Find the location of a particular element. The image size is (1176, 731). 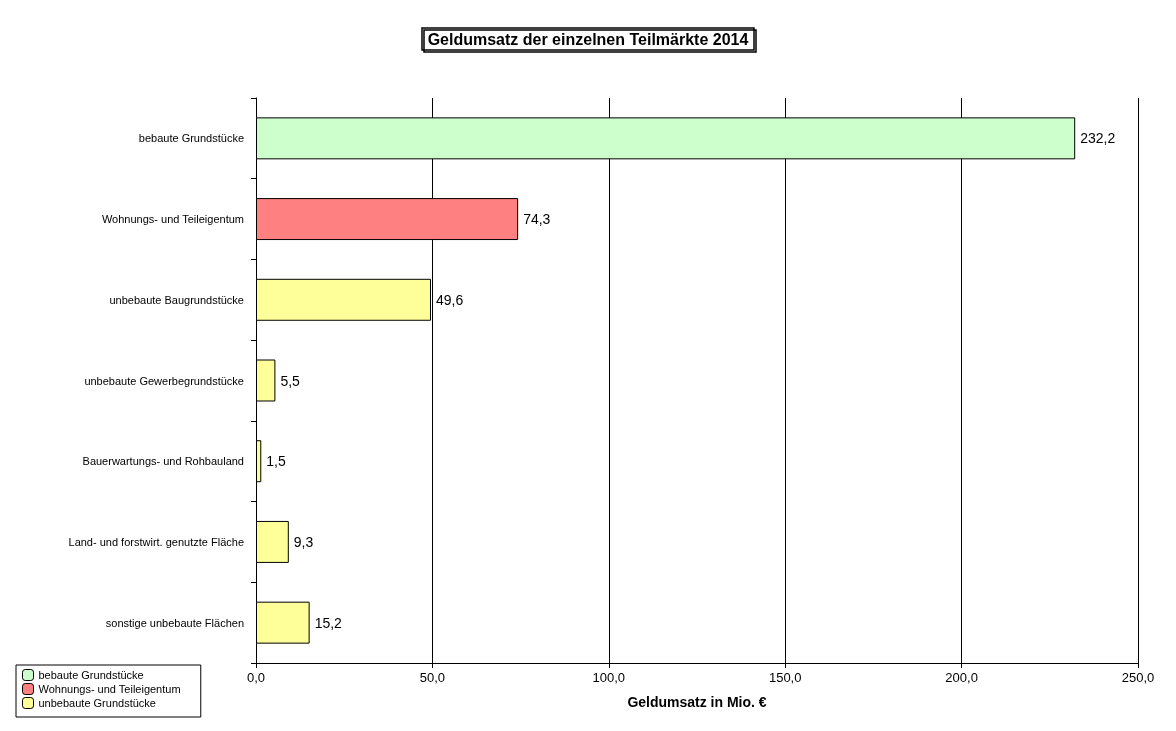

legend-label: bebaute Grundstücke is located at coordinates (91, 675).